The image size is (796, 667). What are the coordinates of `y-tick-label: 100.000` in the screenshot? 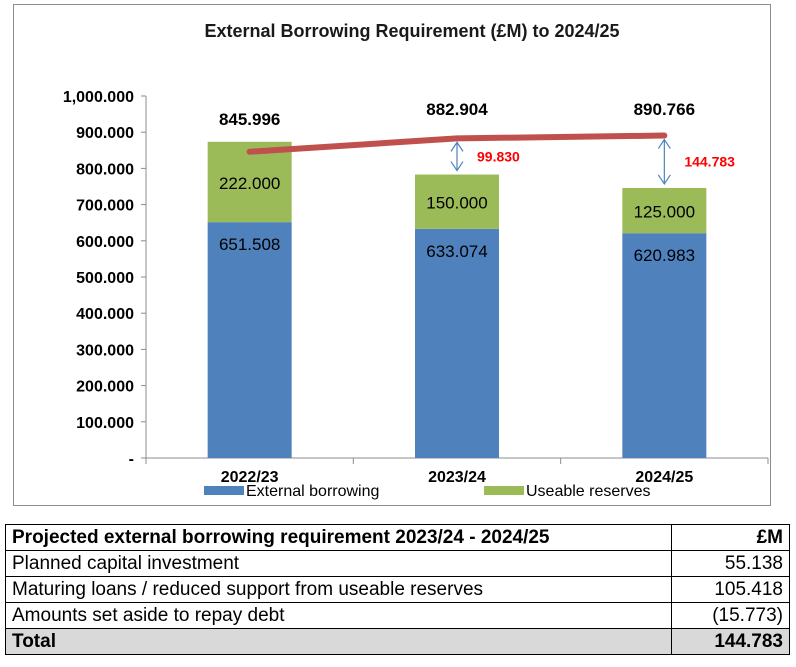 It's located at (105, 423).